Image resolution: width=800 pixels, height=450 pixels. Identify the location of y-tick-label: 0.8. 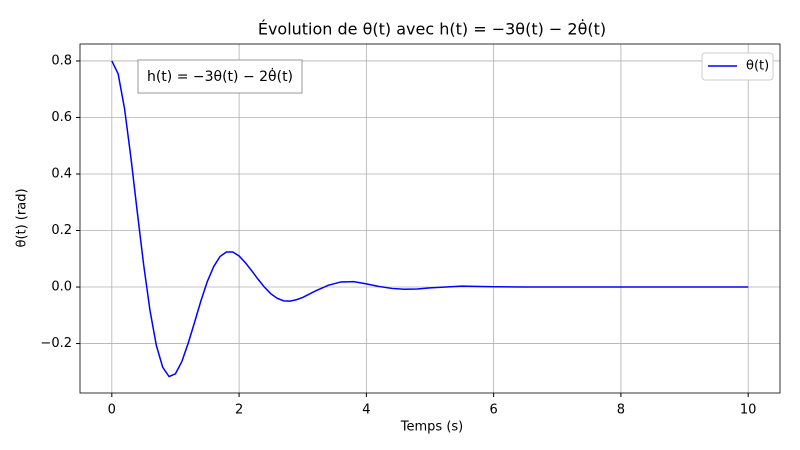
(61, 60).